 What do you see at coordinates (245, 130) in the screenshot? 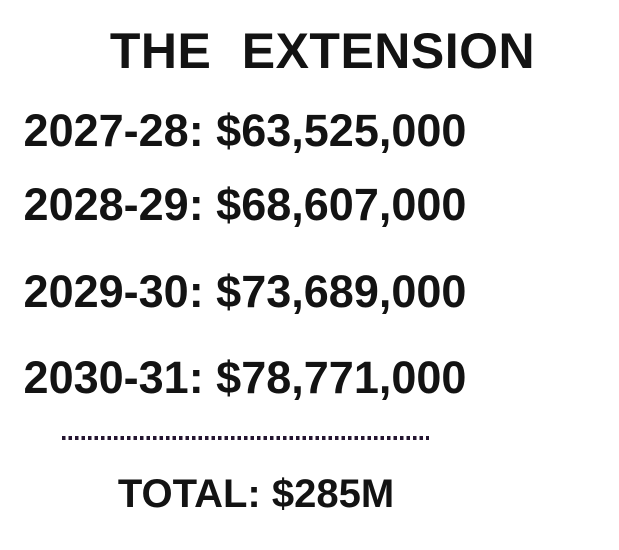
I see `list-item-2027-28: 2027-28: $63,525,000` at bounding box center [245, 130].